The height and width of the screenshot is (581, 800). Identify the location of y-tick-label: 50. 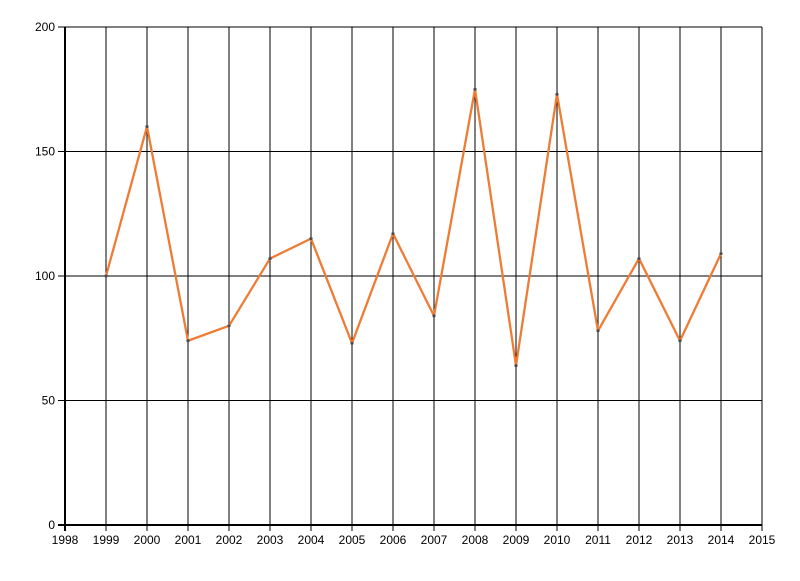
(49, 401).